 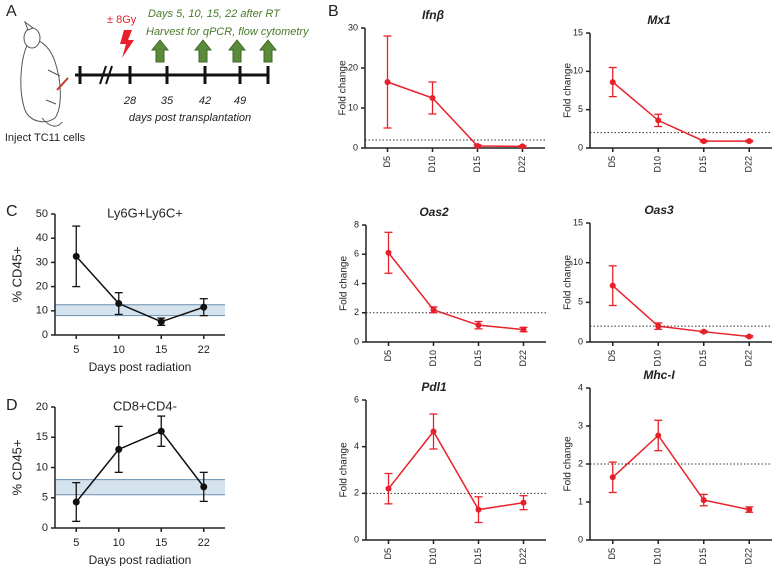 I want to click on timeline, so click(x=172, y=75).